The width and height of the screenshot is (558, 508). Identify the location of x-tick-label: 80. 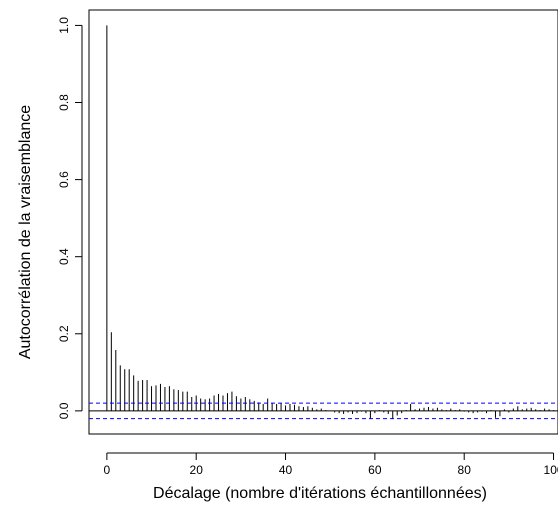
(465, 470).